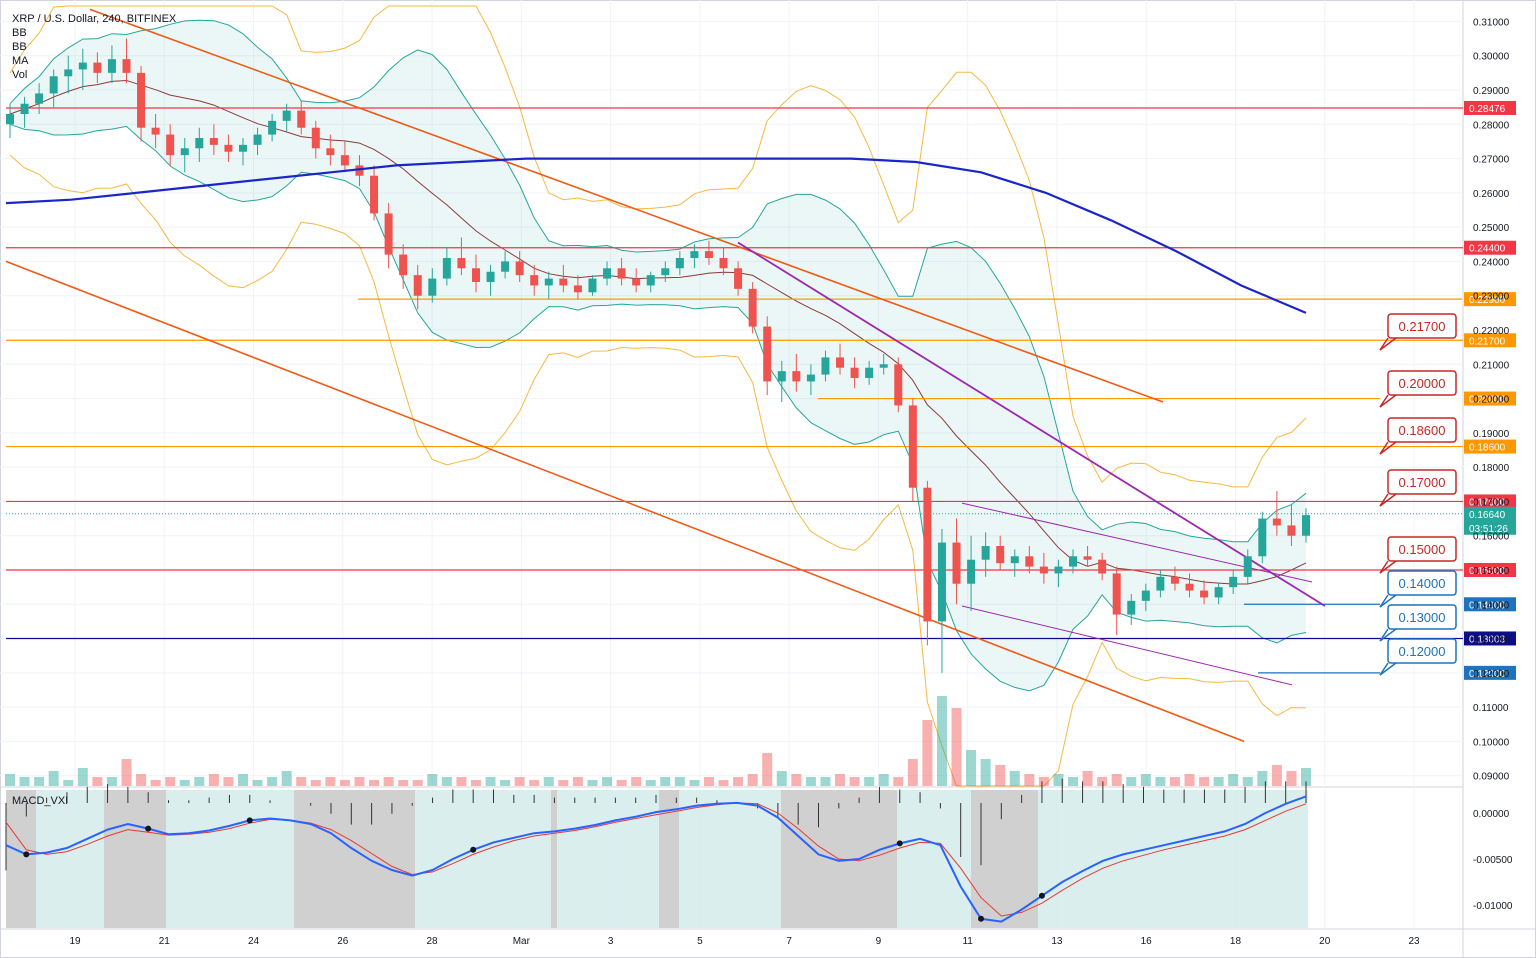 This screenshot has width=1536, height=958. What do you see at coordinates (744, 941) in the screenshot?
I see `time-axis: 19 21 24 26 28 Mar 3 5 7 9 11 13 16 18 20 23` at bounding box center [744, 941].